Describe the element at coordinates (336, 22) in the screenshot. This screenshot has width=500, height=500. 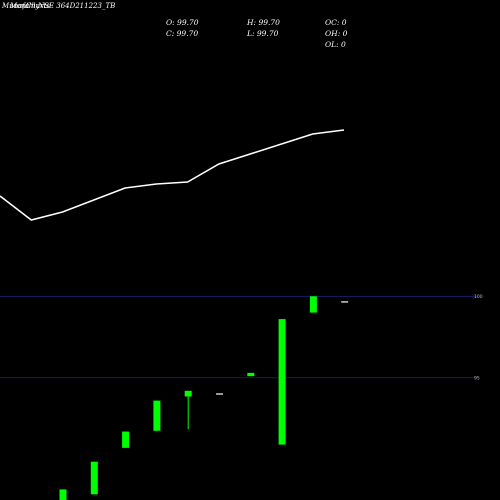
I see `ohlc-oc: OC: 0` at that location.